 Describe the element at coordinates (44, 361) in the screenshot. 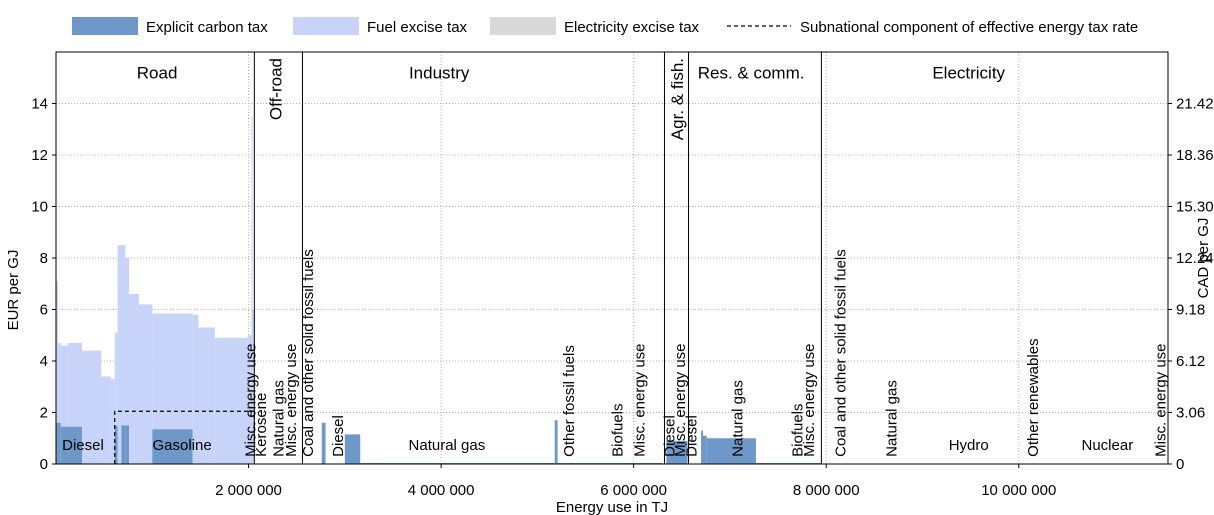

I see `y-tick-label: 4` at that location.